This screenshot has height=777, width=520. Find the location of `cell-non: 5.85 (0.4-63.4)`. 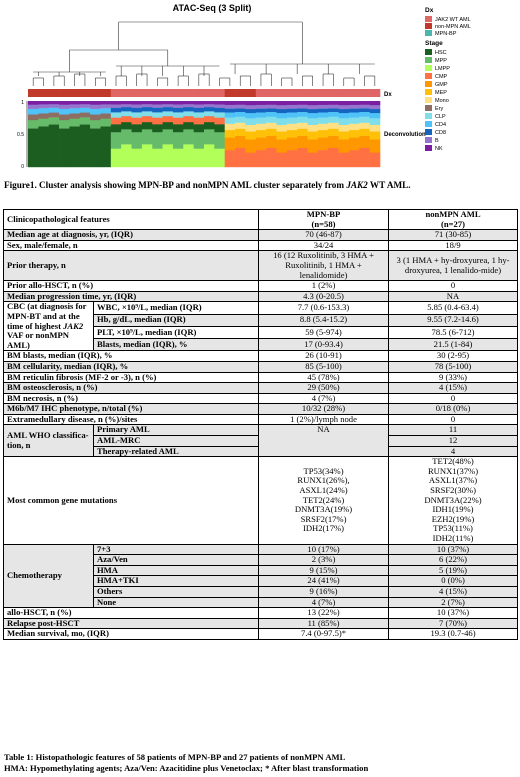

cell-non: 5.85 (0.4-63.4) is located at coordinates (453, 308).